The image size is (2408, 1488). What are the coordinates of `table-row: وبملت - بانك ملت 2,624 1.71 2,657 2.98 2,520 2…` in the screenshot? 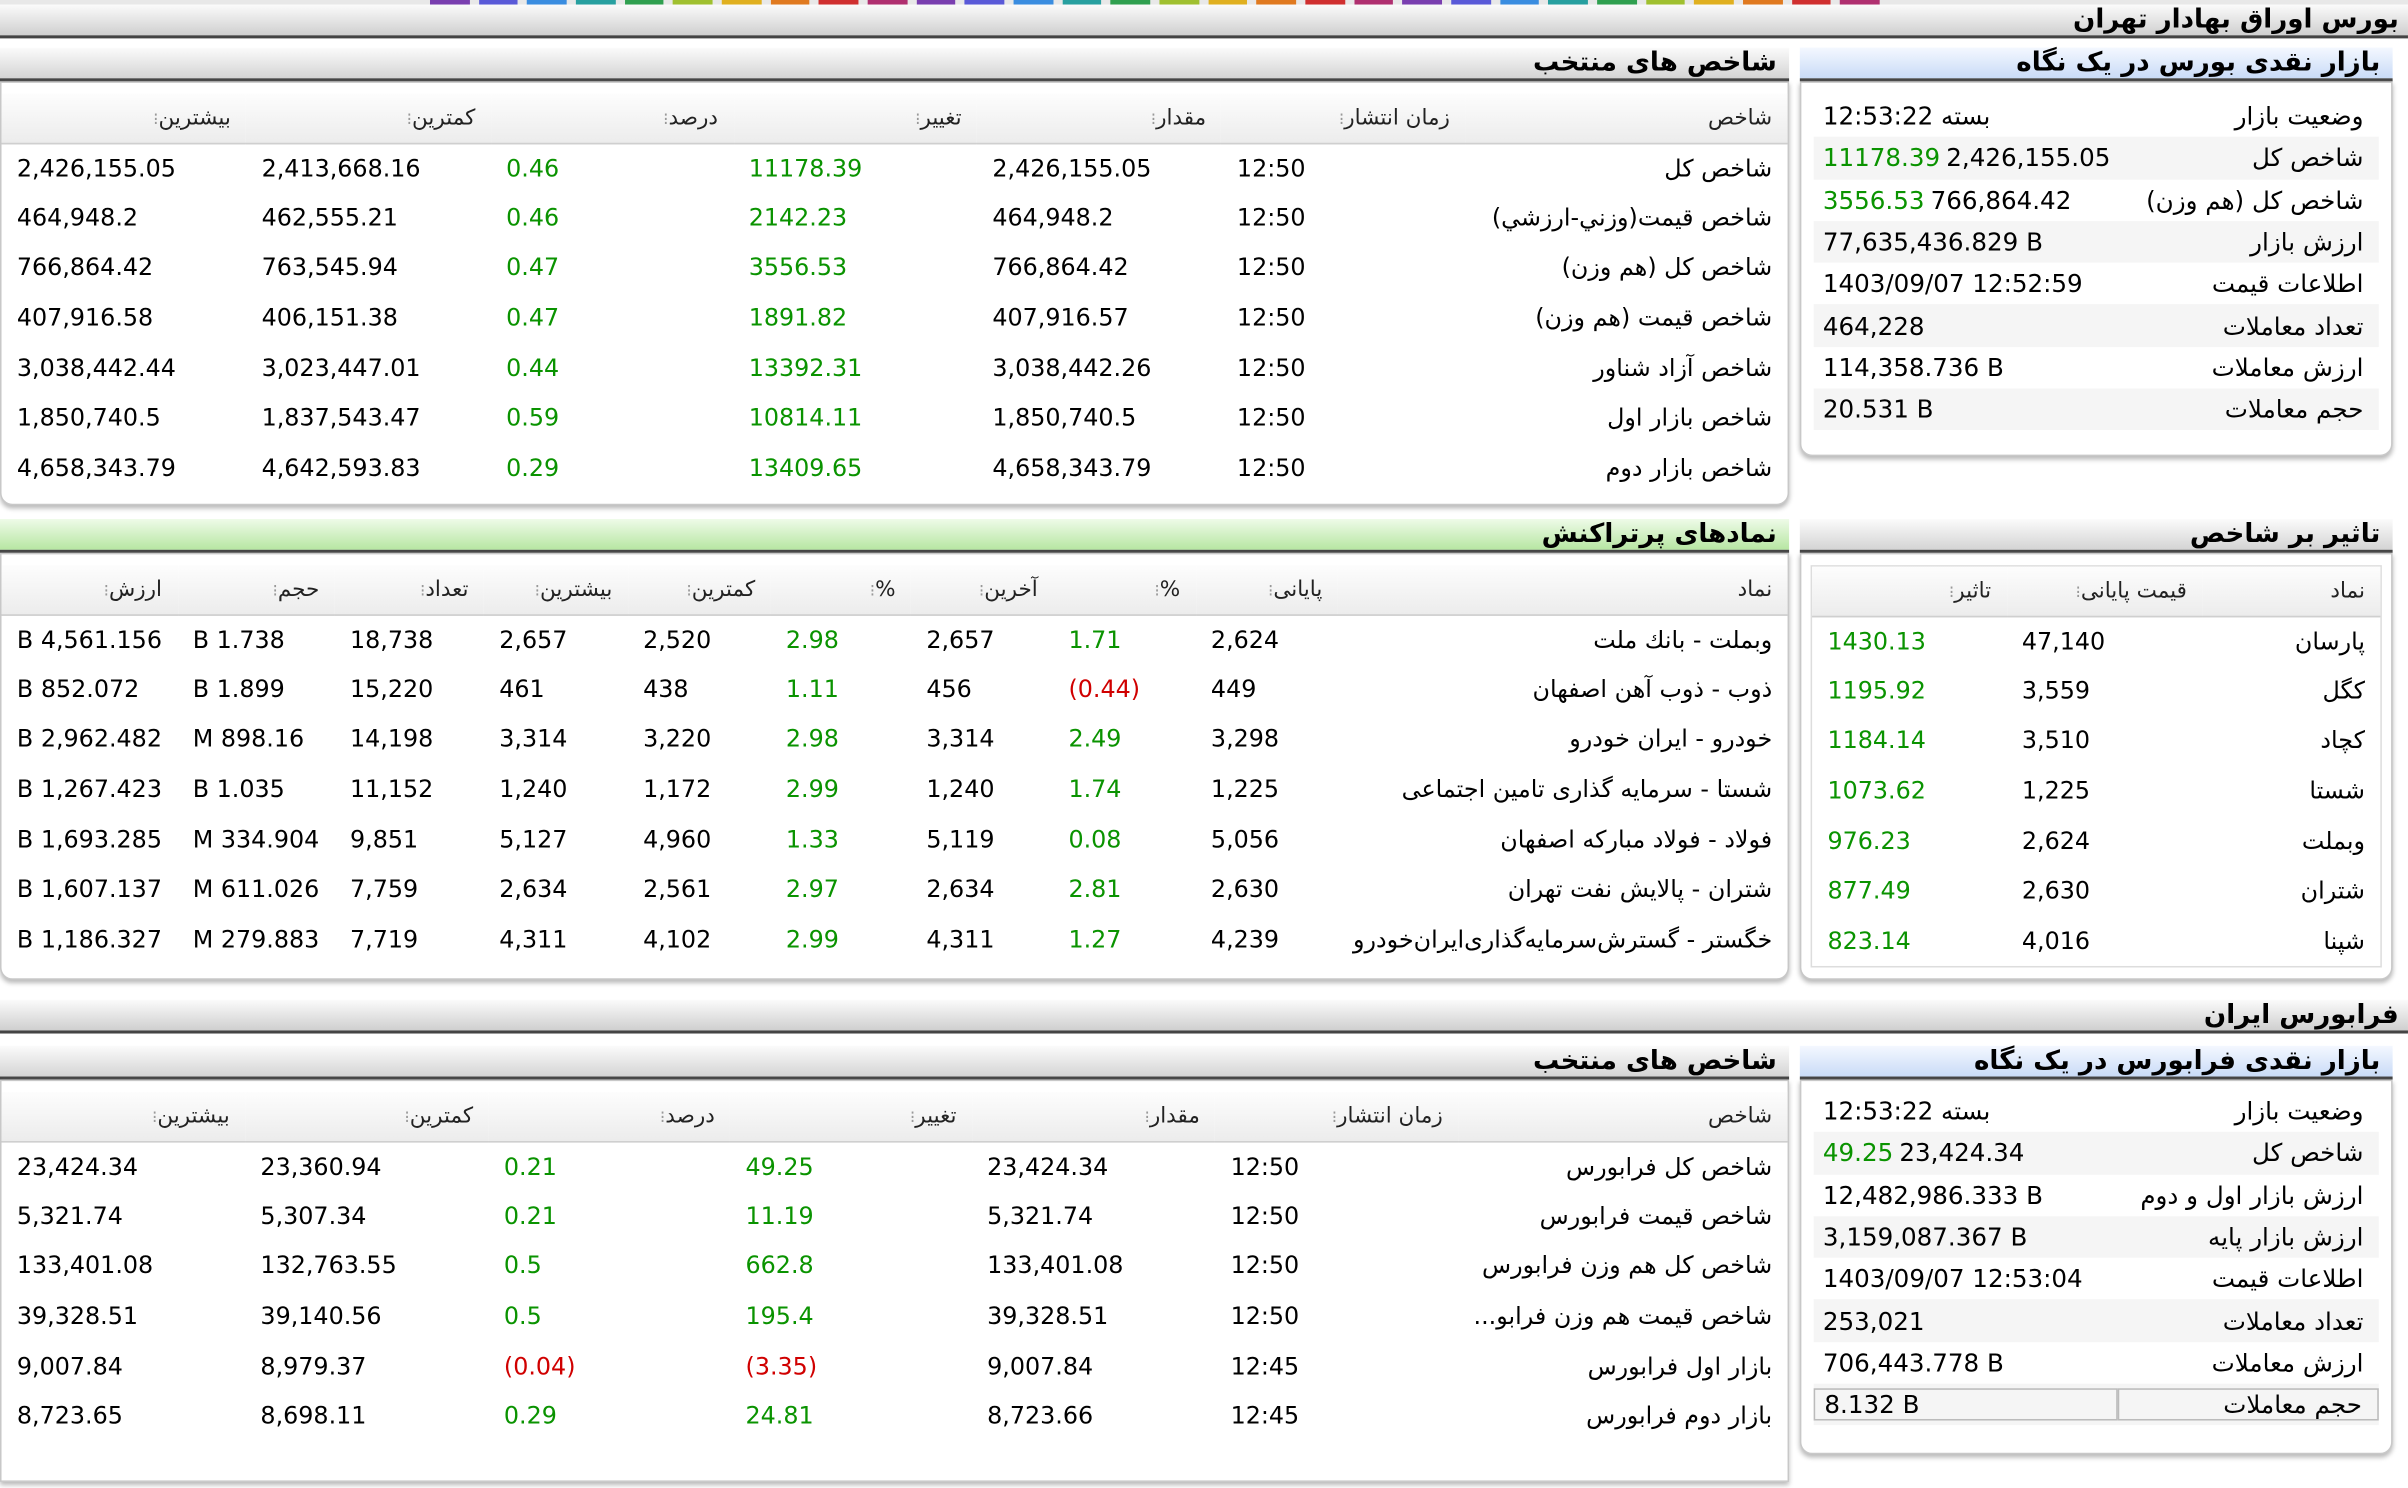 It's located at (895, 639).